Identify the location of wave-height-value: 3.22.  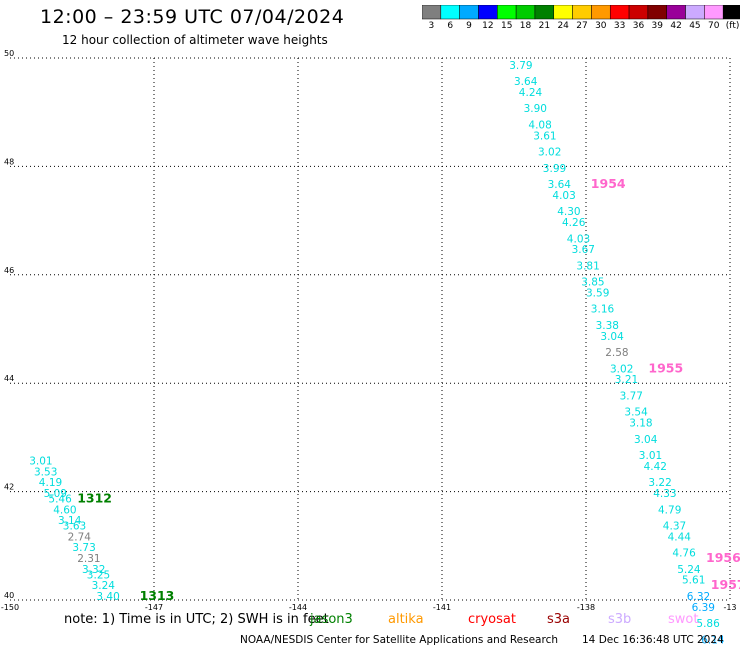
(659, 483).